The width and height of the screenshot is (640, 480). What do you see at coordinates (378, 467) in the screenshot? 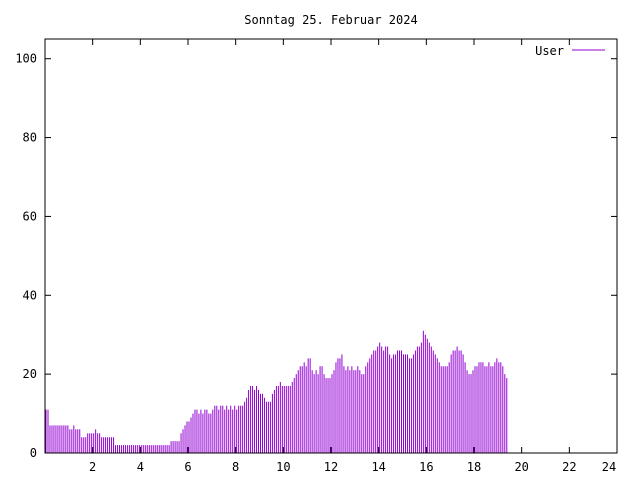
I see `x-tick-label: 14` at bounding box center [378, 467].